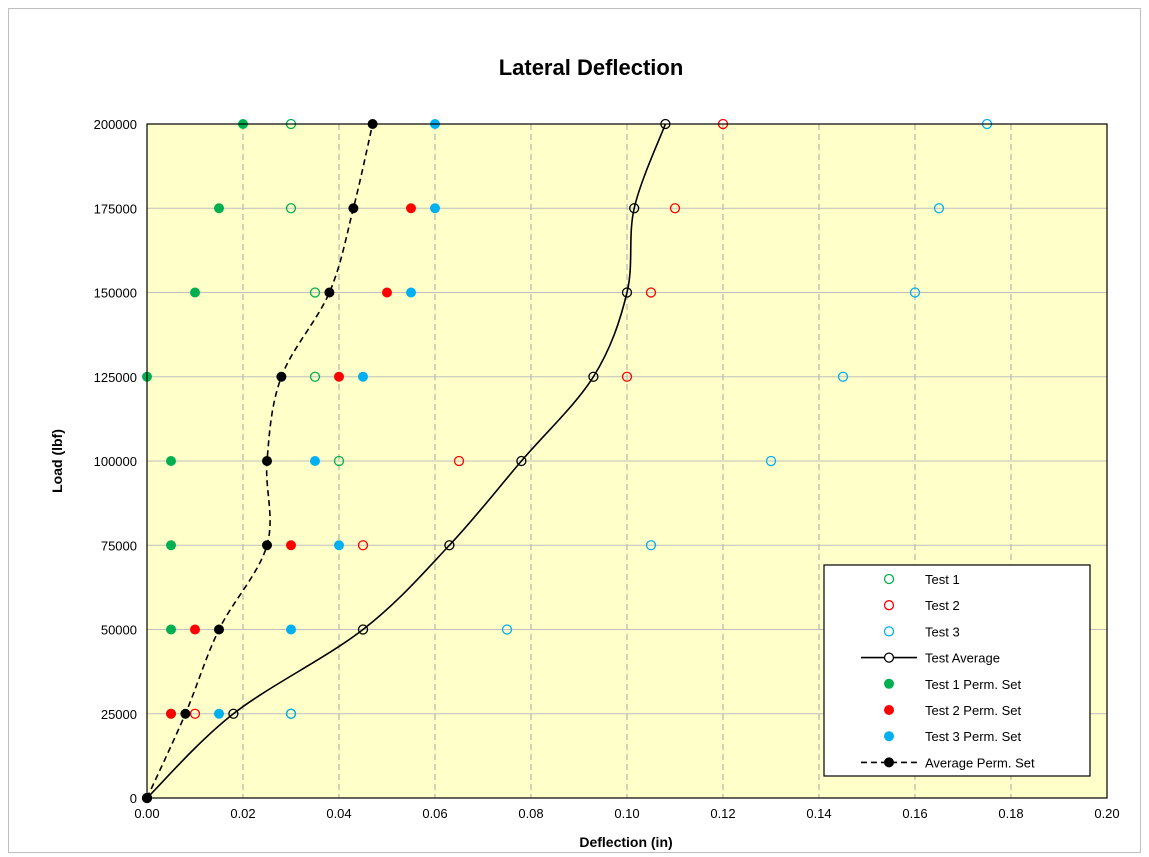 This screenshot has width=1149, height=857. What do you see at coordinates (338, 813) in the screenshot?
I see `x-tick-label: 0.04` at bounding box center [338, 813].